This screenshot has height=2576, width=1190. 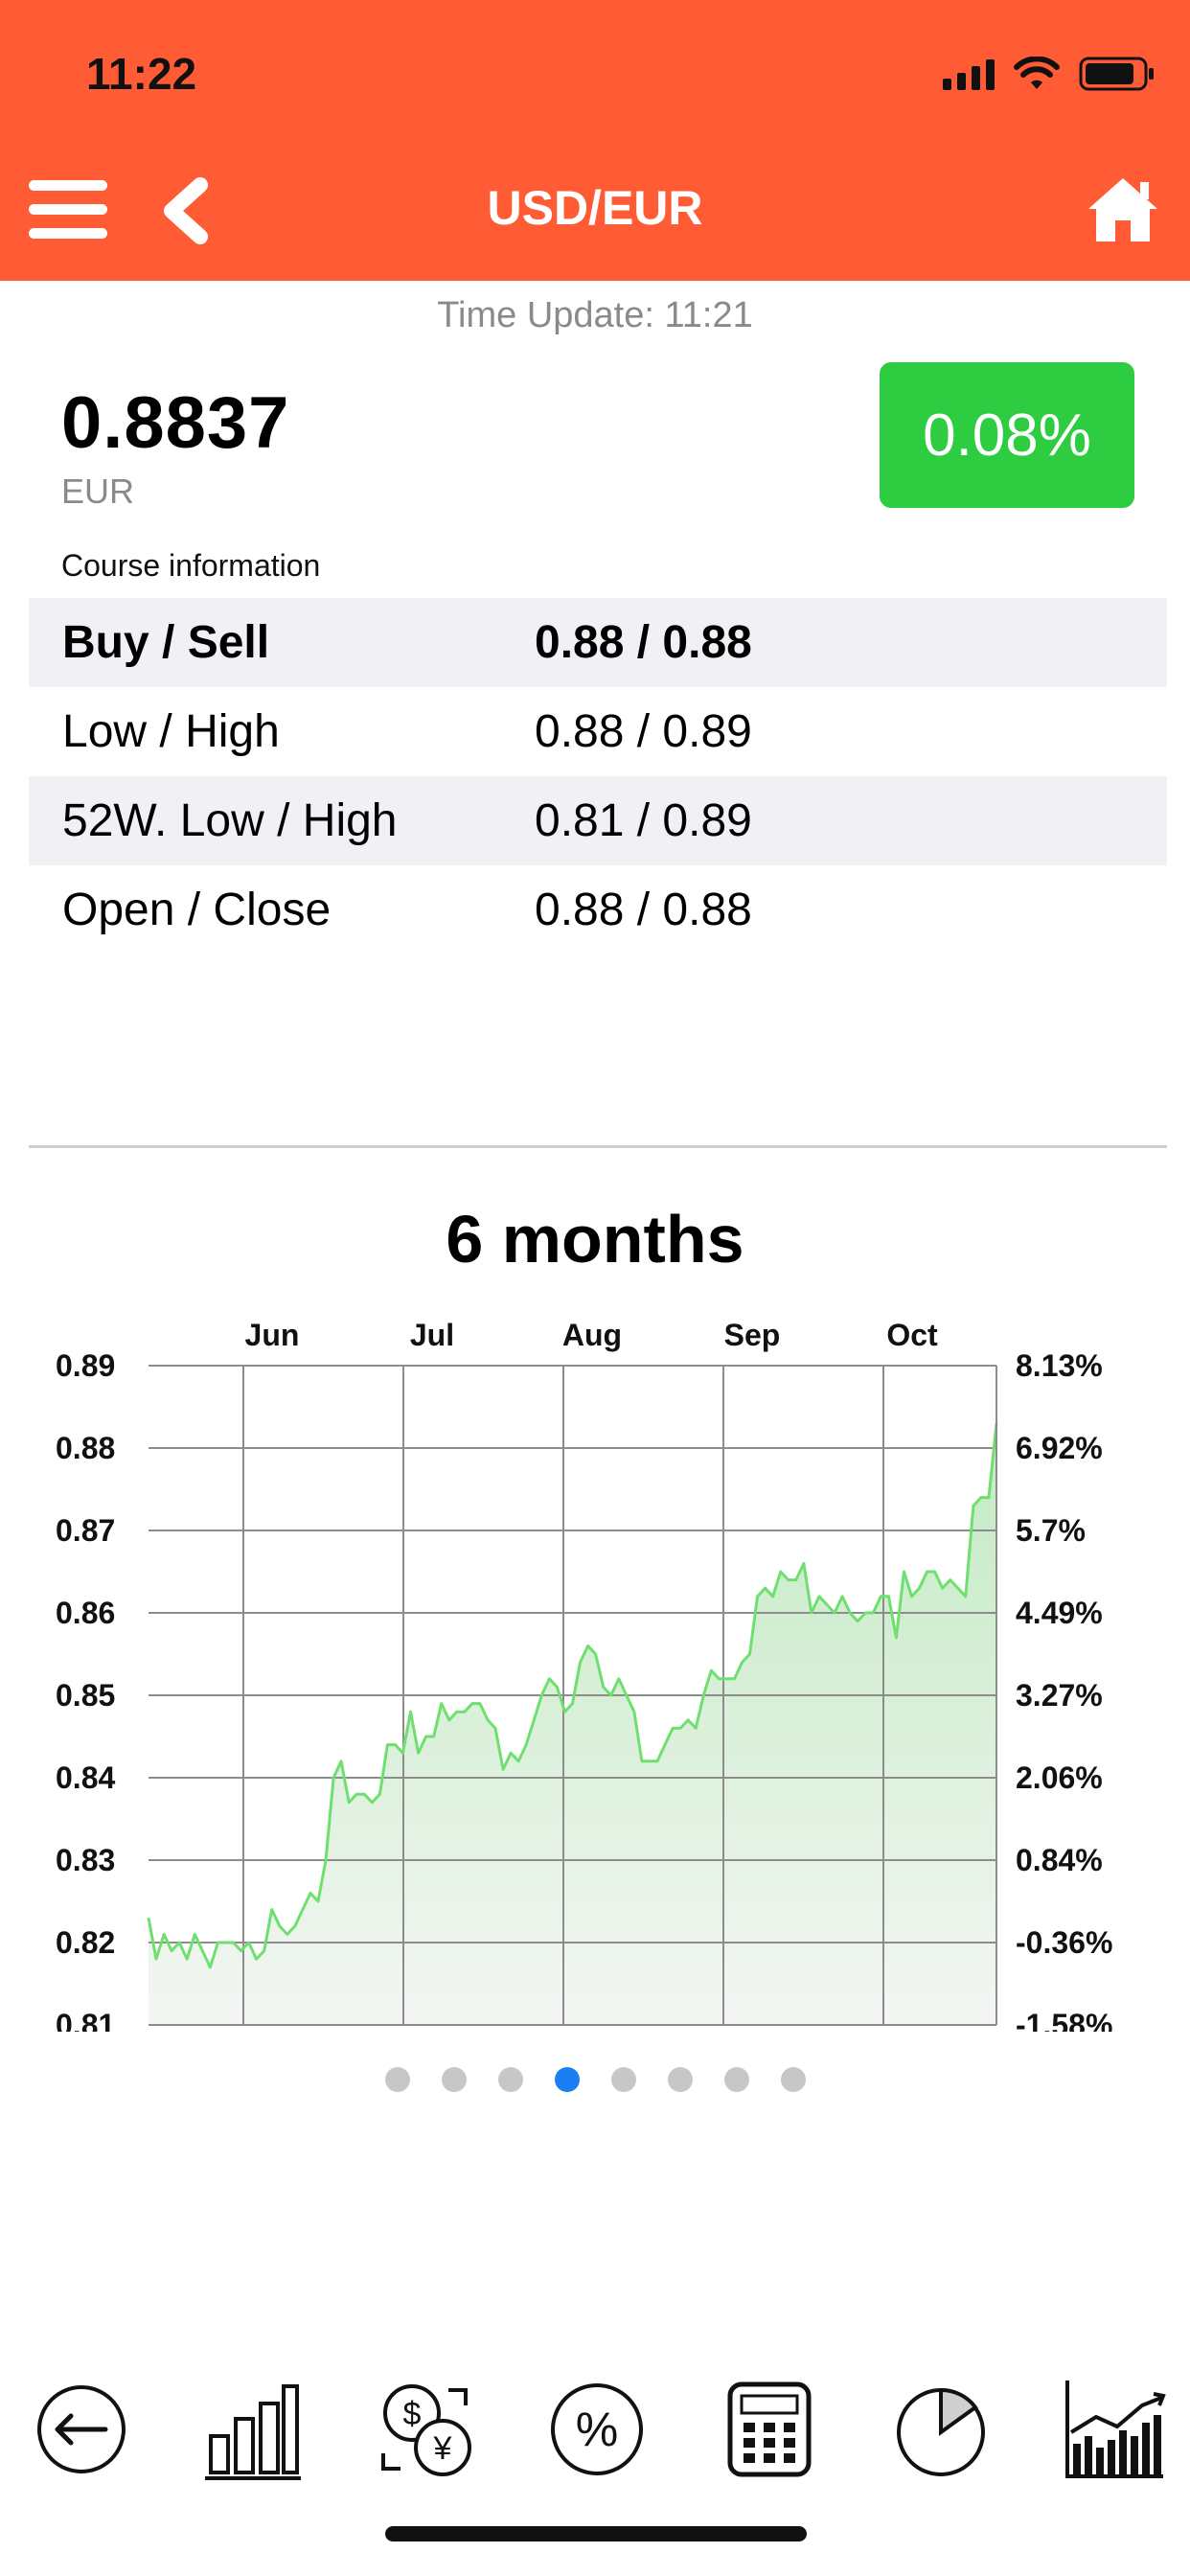 What do you see at coordinates (770, 2429) in the screenshot?
I see `calculator-icon` at bounding box center [770, 2429].